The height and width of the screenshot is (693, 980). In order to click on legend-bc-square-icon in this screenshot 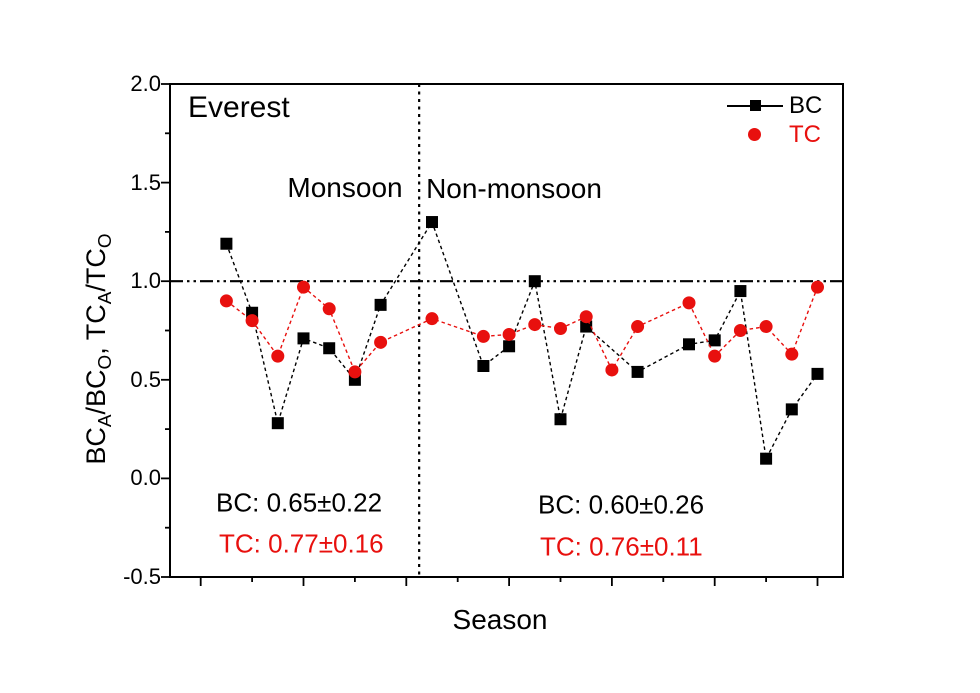, I will do `click(755, 105)`.